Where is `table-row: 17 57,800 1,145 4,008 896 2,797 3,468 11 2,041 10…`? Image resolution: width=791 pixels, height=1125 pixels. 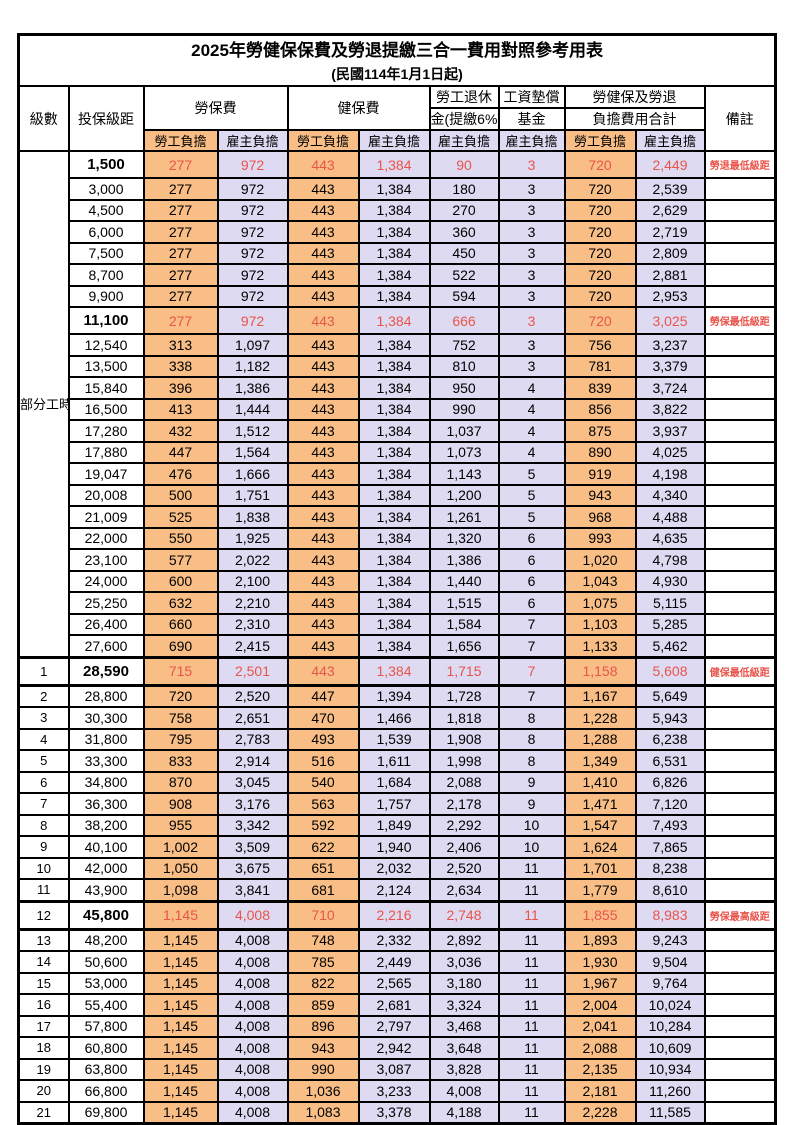
table-row: 17 57,800 1,145 4,008 896 2,797 3,468 11 2,041 10… is located at coordinates (397, 1026).